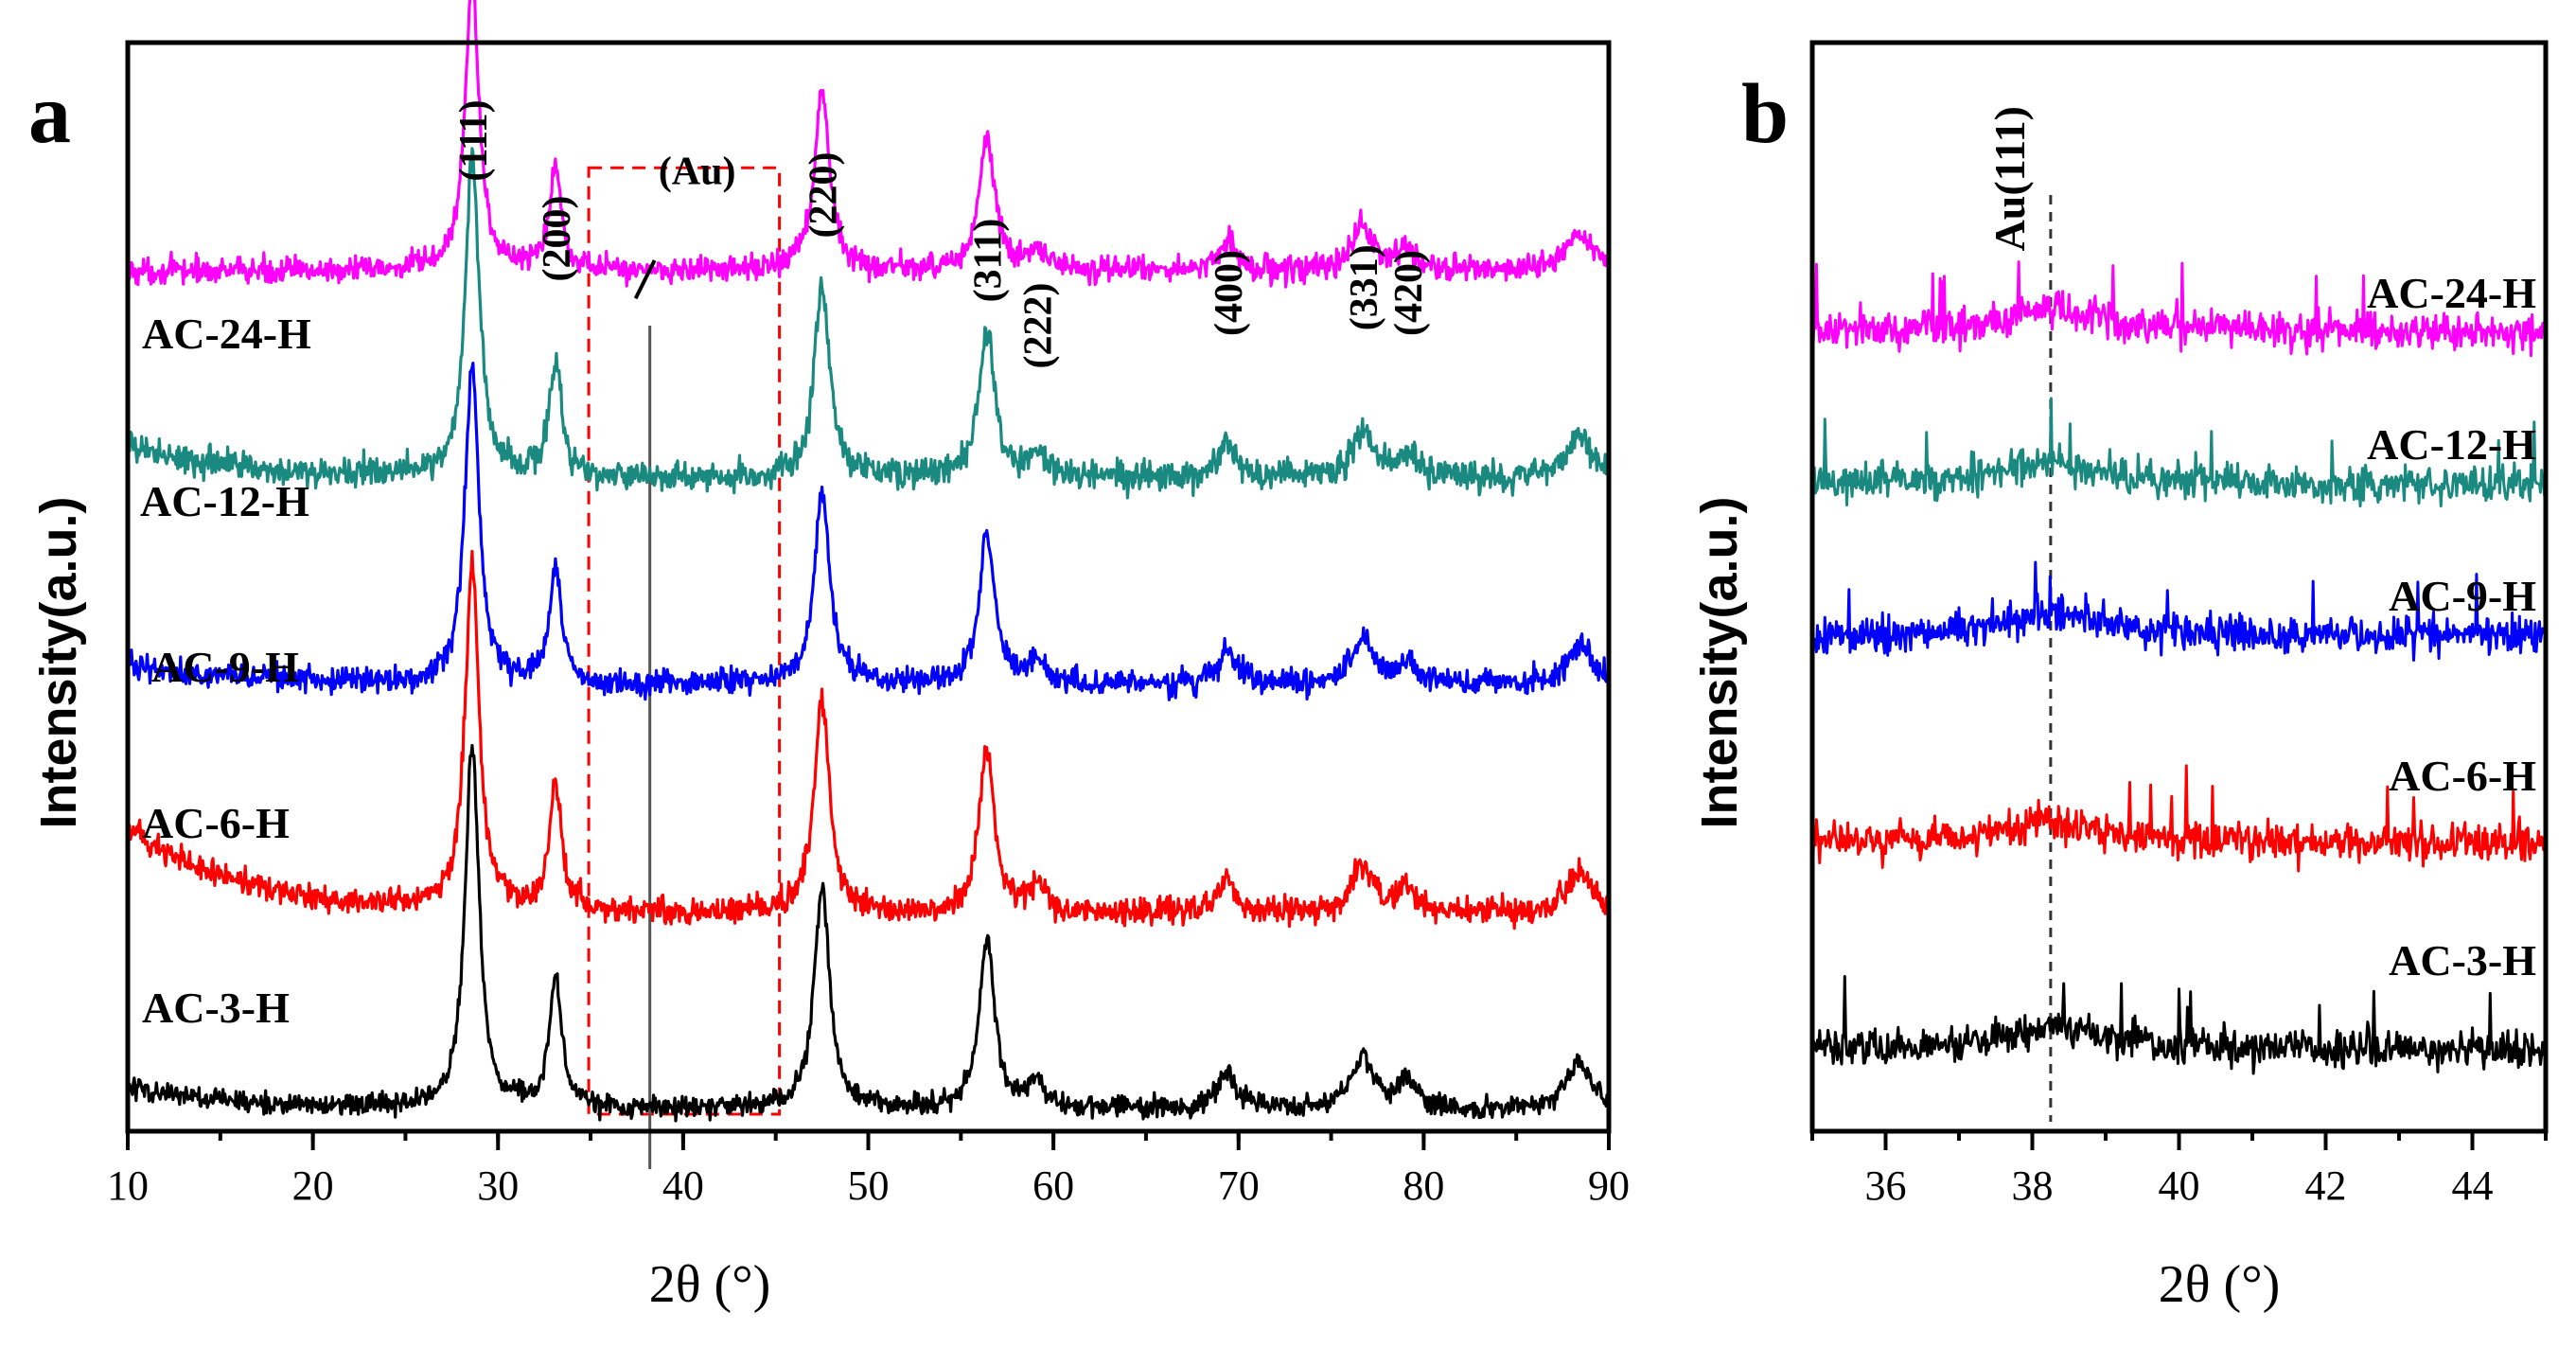  What do you see at coordinates (2451, 445) in the screenshot?
I see `panel-b-series-label-ac-12-h: AC-12-H` at bounding box center [2451, 445].